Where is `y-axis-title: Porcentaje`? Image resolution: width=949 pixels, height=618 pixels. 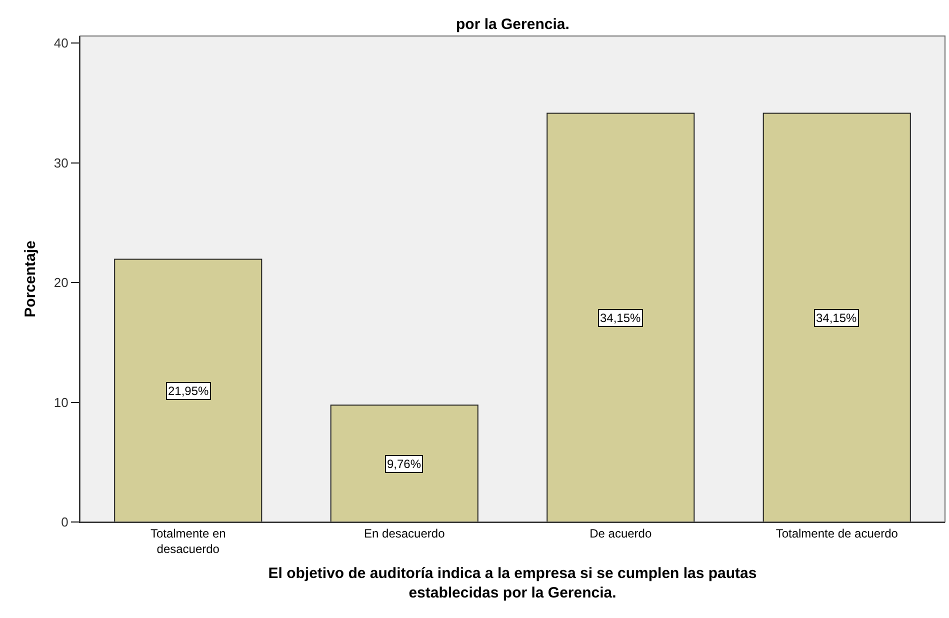 y-axis-title: Porcentaje is located at coordinates (31, 279).